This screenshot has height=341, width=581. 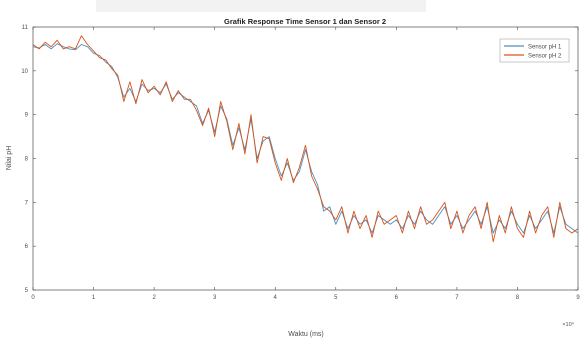 What do you see at coordinates (568, 324) in the screenshot?
I see `x-axis-exponent: ×10⁴` at bounding box center [568, 324].